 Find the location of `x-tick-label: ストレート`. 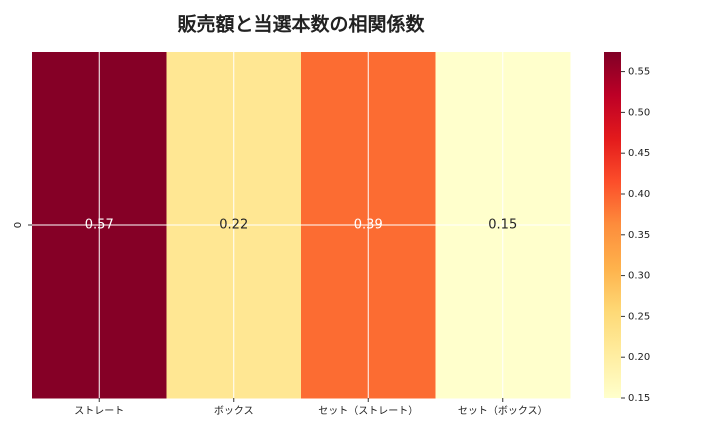

x-tick-label: ストレート is located at coordinates (99, 411).